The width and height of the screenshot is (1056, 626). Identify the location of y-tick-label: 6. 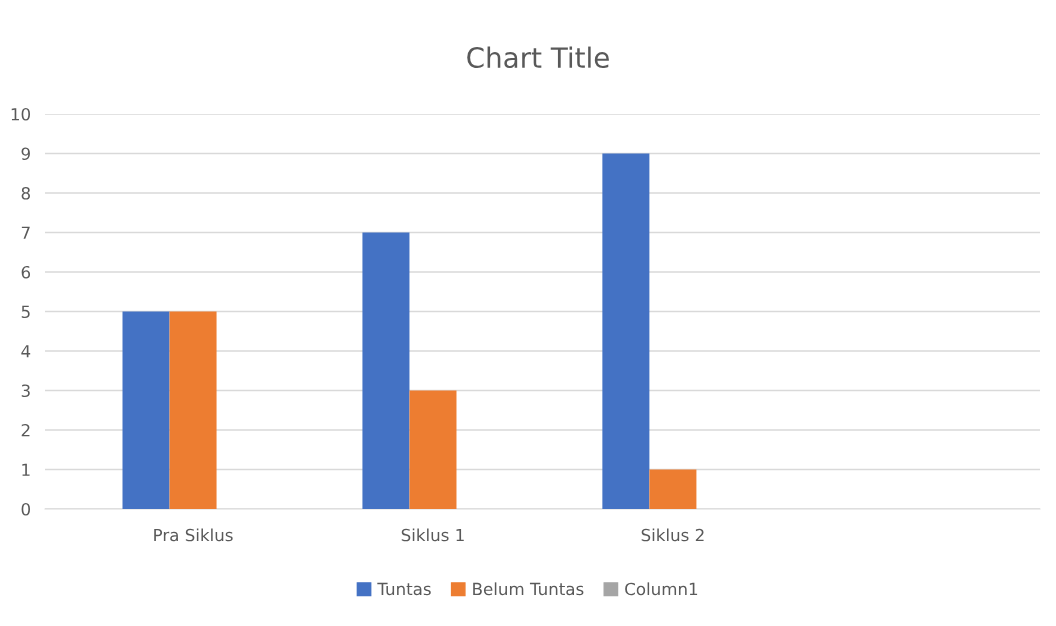
(26, 272).